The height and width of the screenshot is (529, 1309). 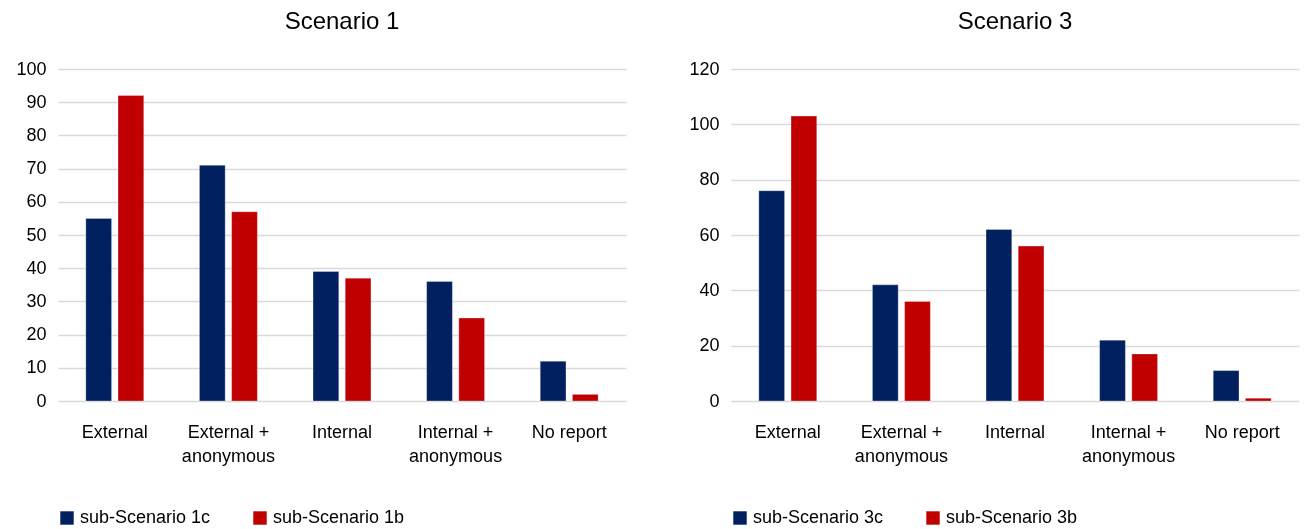 What do you see at coordinates (36, 367) in the screenshot?
I see `y-tick-label: 10` at bounding box center [36, 367].